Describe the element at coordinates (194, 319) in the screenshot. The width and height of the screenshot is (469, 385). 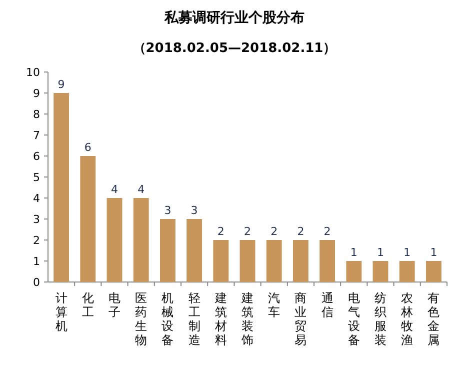
I see `x-tick-label: 轻工制造` at that location.